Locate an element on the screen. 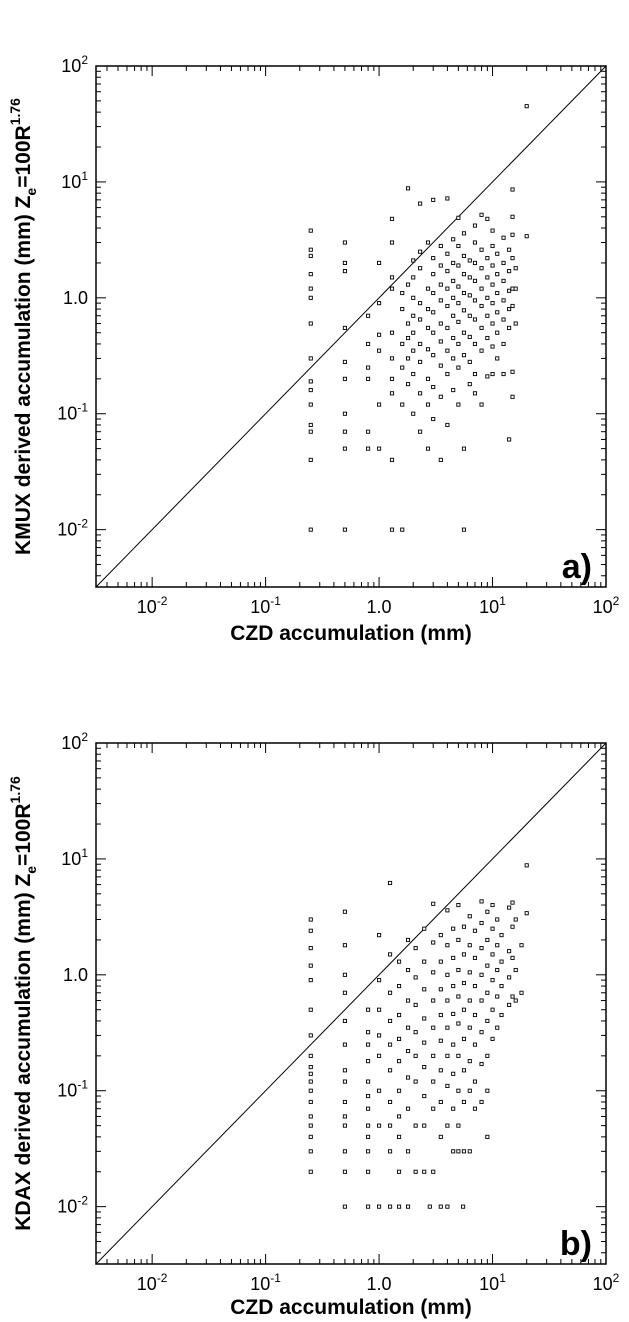  y-tick-label-exponent: -1 is located at coordinates (82, 1085).